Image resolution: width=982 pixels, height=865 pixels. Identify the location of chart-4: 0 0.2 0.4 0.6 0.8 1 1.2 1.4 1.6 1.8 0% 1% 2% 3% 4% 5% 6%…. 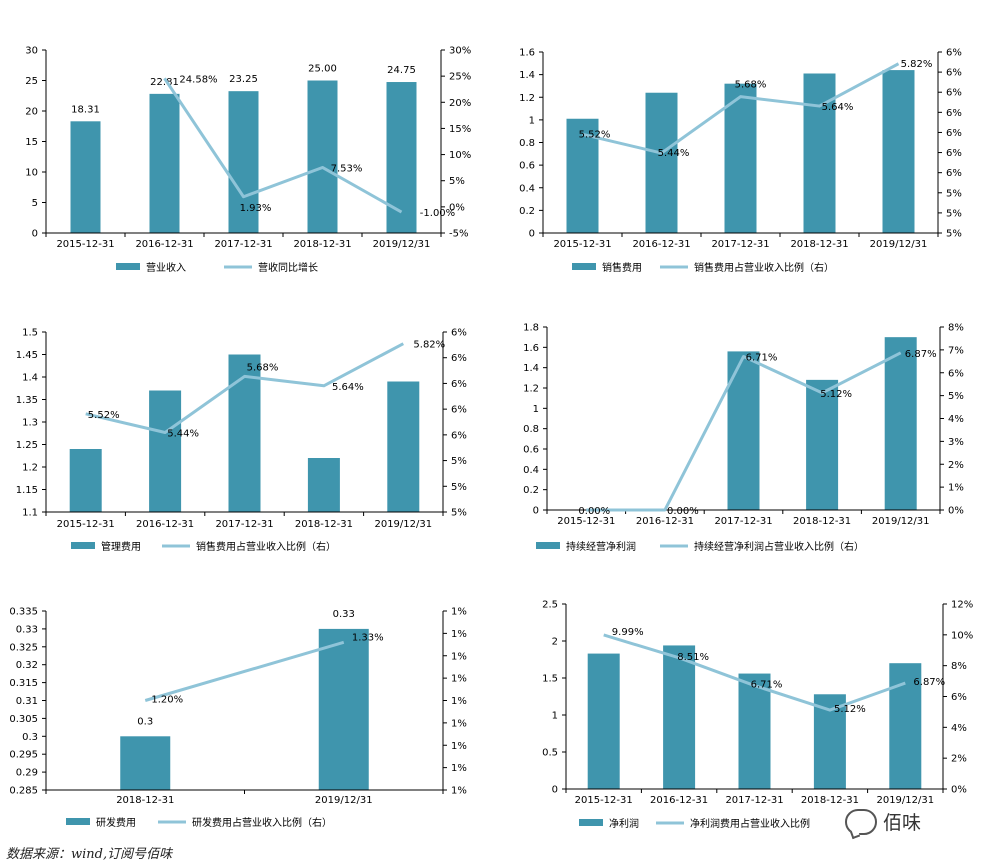
(743, 438).